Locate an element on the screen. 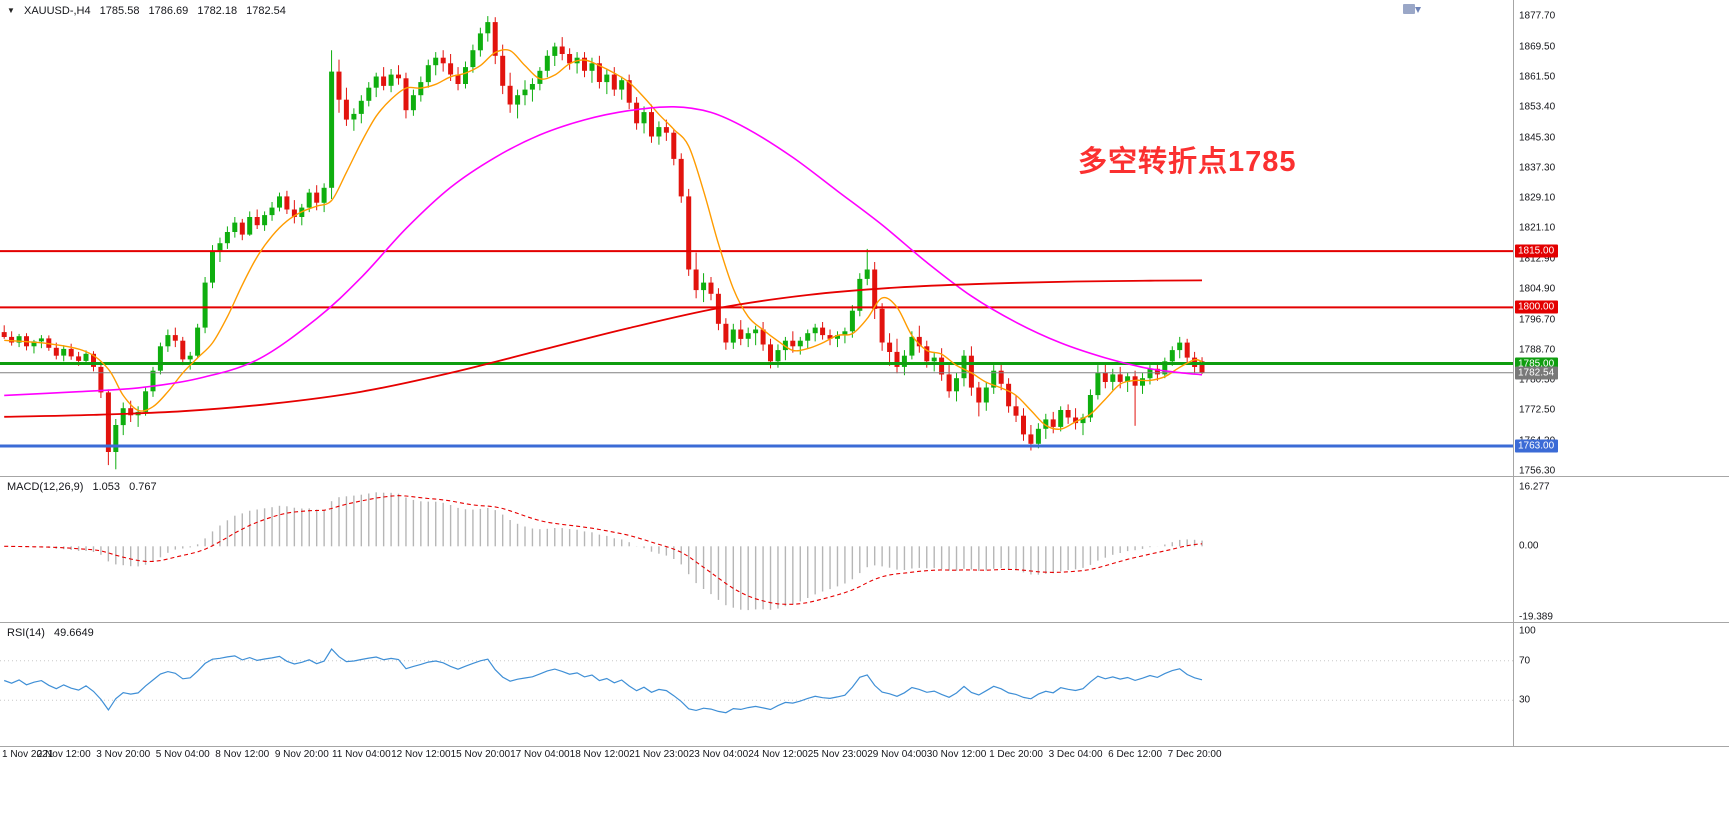 This screenshot has height=839, width=1729. panel-separator-bottom is located at coordinates (864, 746).